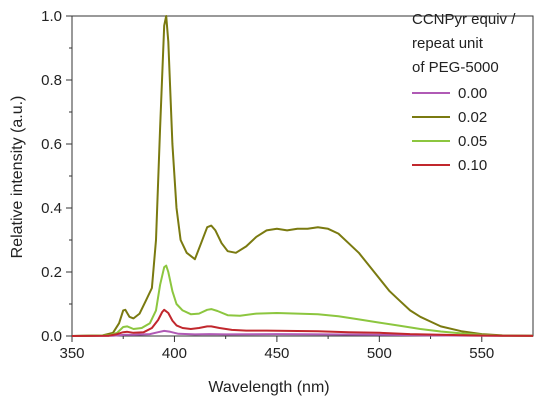 This screenshot has height=407, width=550. Describe the element at coordinates (302, 322) in the screenshot. I see `series-line-0.10` at that location.